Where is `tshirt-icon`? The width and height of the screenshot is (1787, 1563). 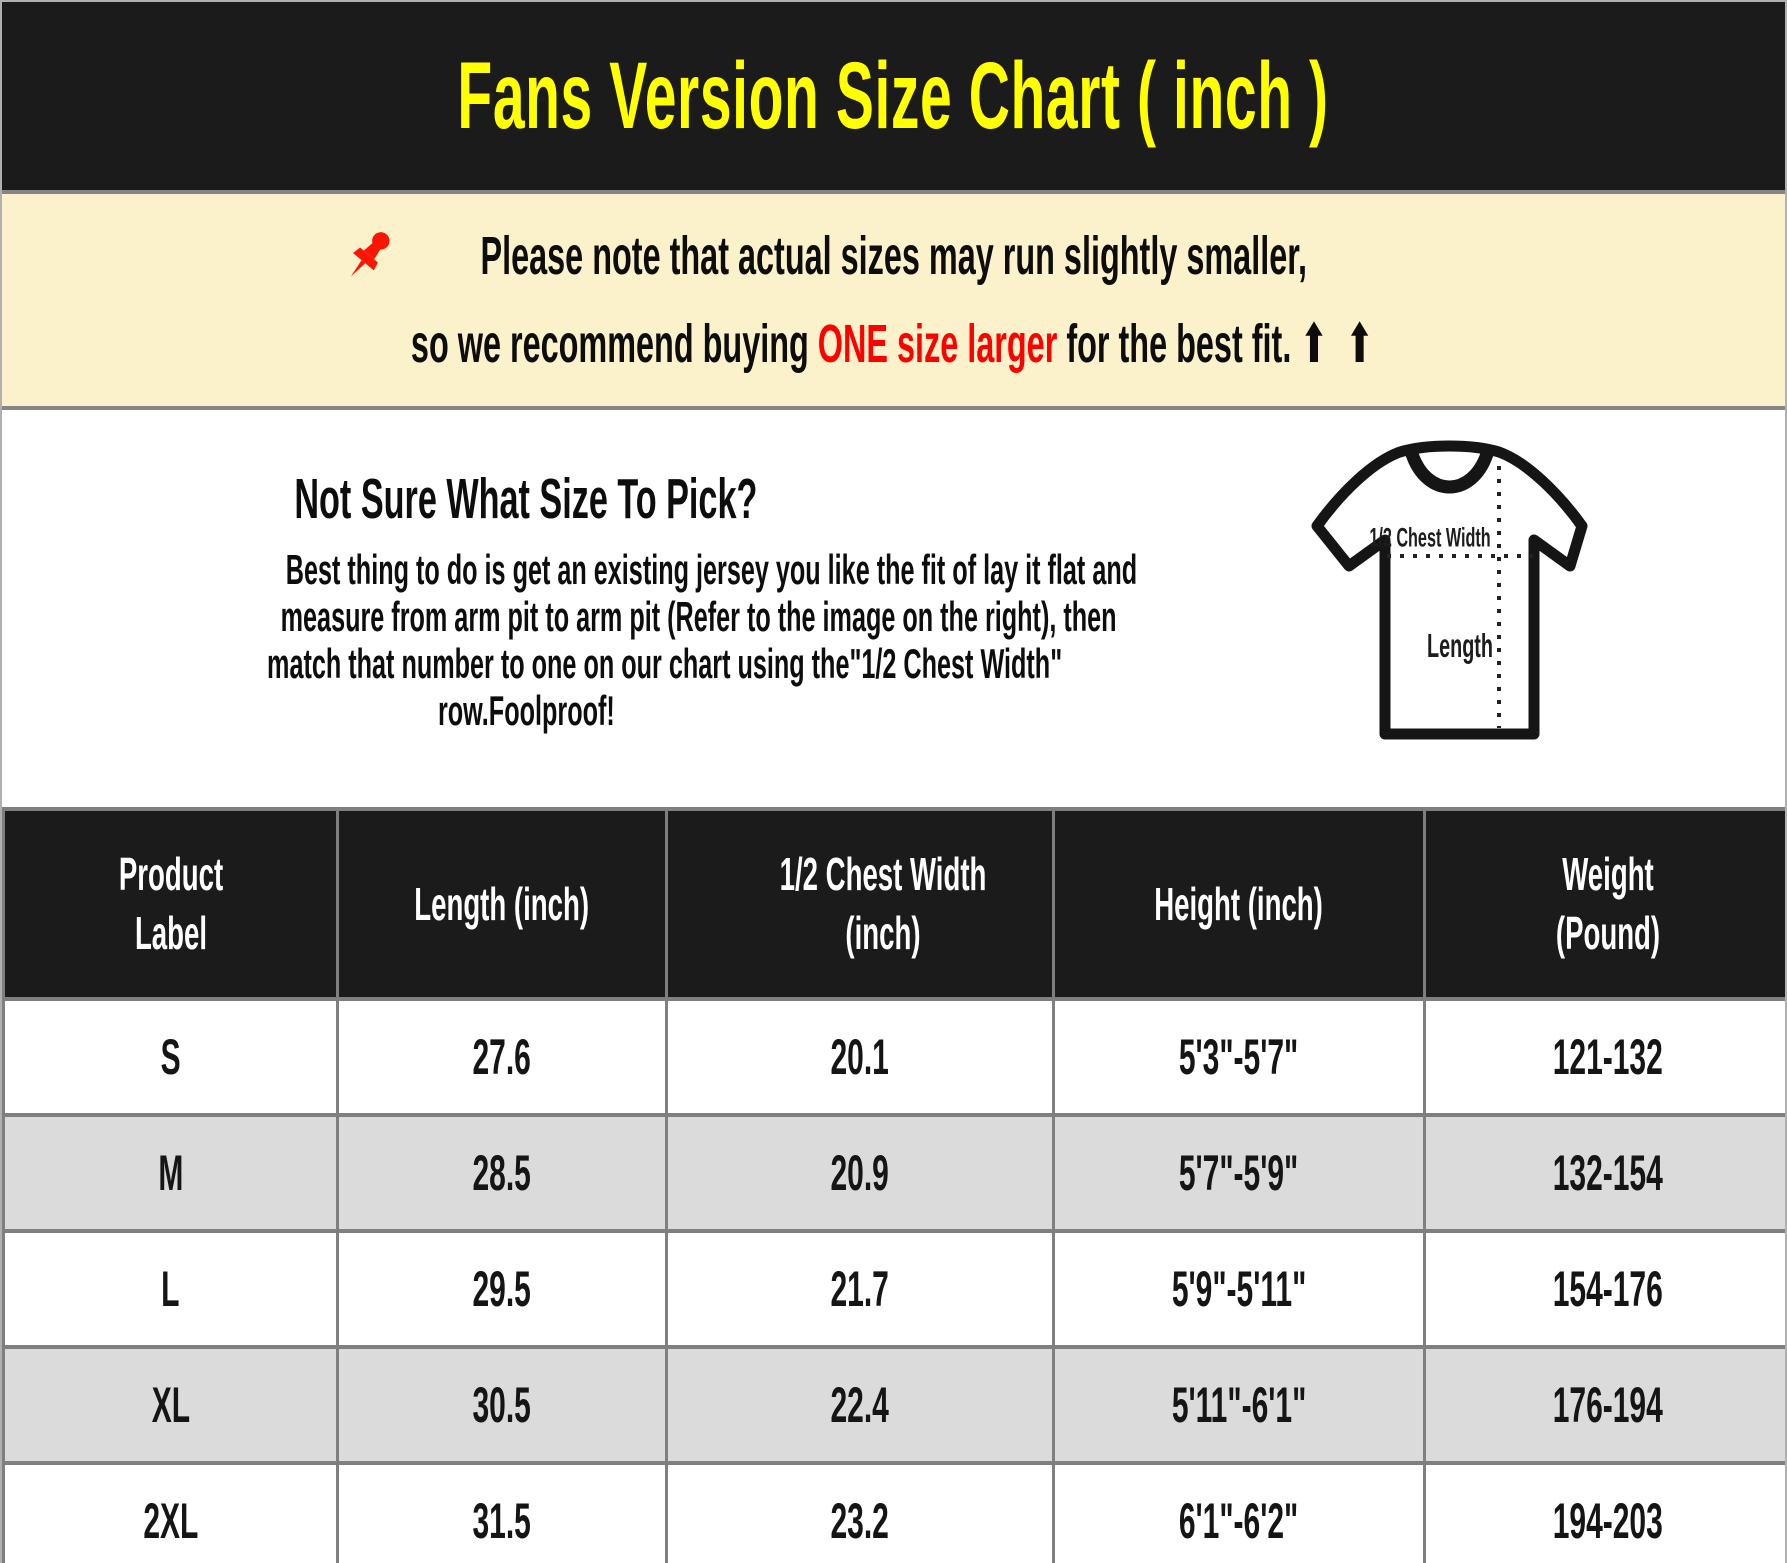 tshirt-icon is located at coordinates (1449, 590).